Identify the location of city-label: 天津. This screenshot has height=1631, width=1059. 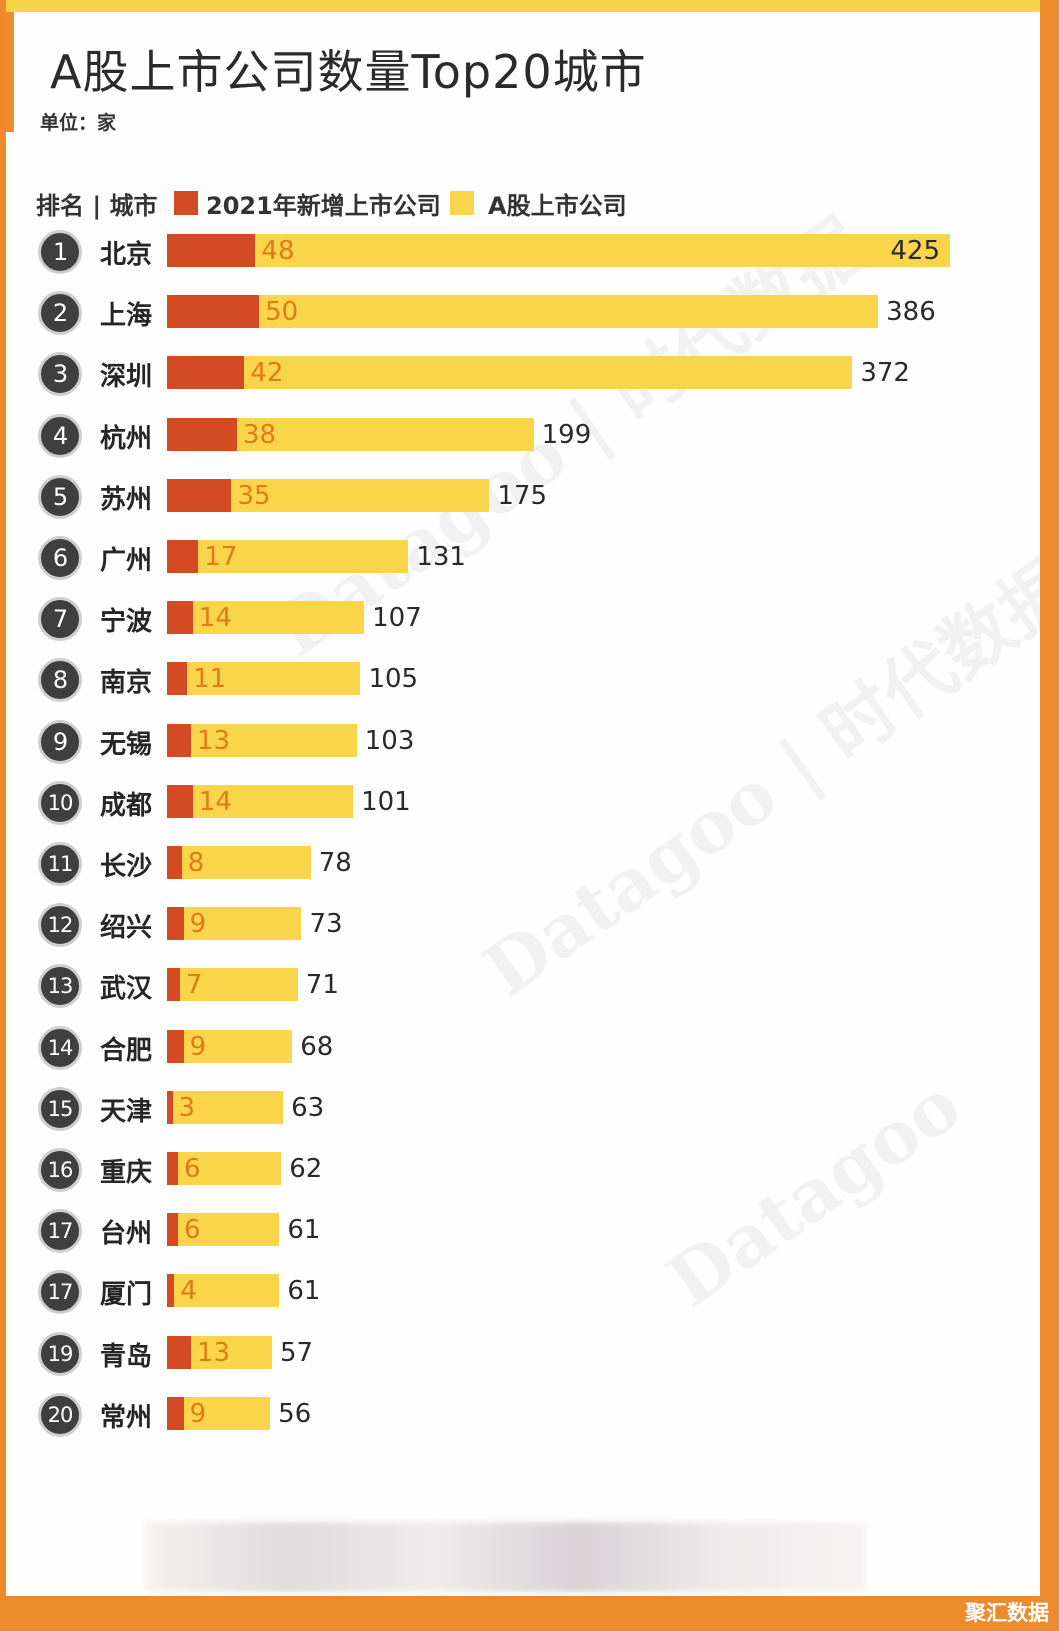
(126, 1111).